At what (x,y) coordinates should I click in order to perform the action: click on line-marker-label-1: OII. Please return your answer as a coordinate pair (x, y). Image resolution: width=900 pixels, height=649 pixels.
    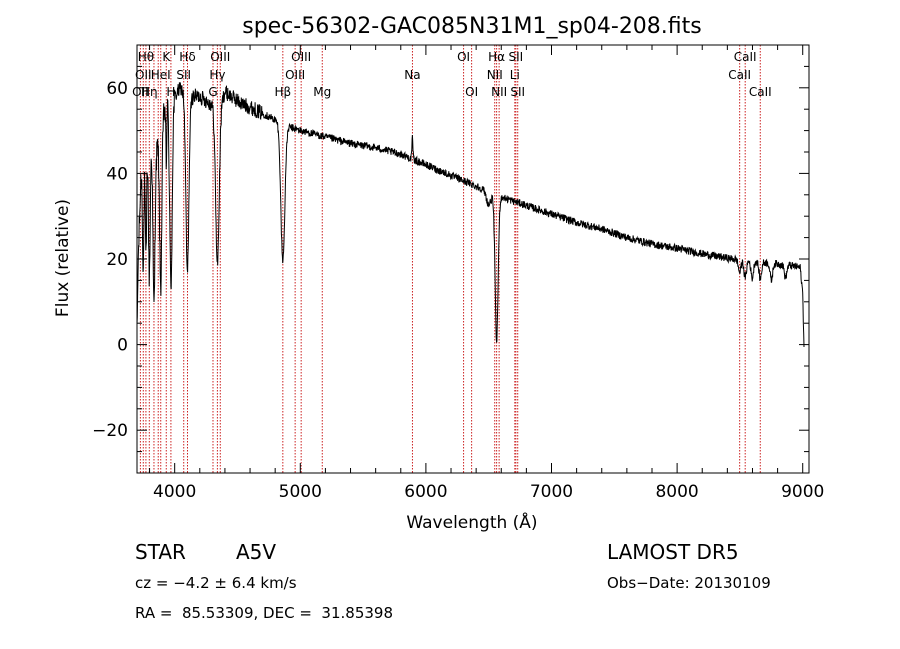
    Looking at the image, I should click on (143, 75).